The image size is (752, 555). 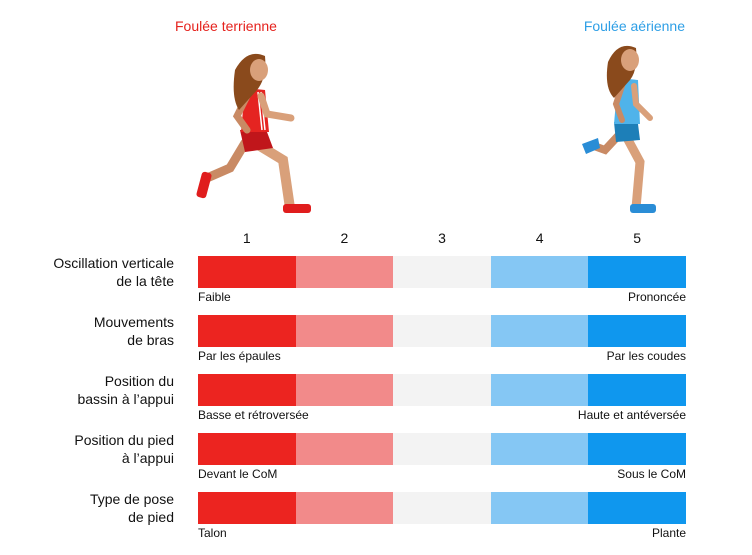 What do you see at coordinates (246, 238) in the screenshot?
I see `scale-number-1: 1` at bounding box center [246, 238].